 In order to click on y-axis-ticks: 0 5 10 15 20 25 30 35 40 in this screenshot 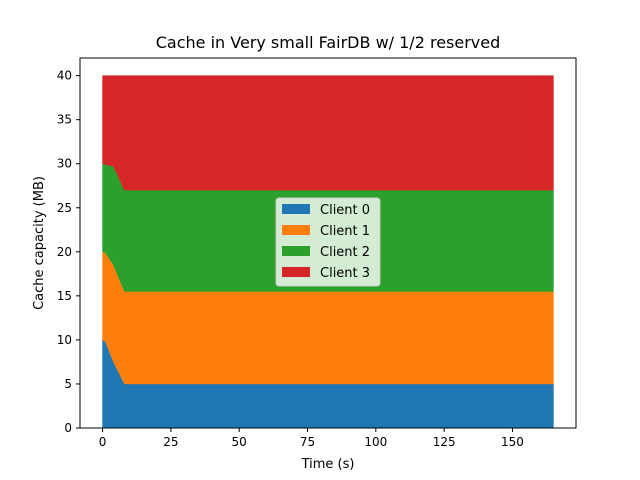, I will do `click(68, 252)`.